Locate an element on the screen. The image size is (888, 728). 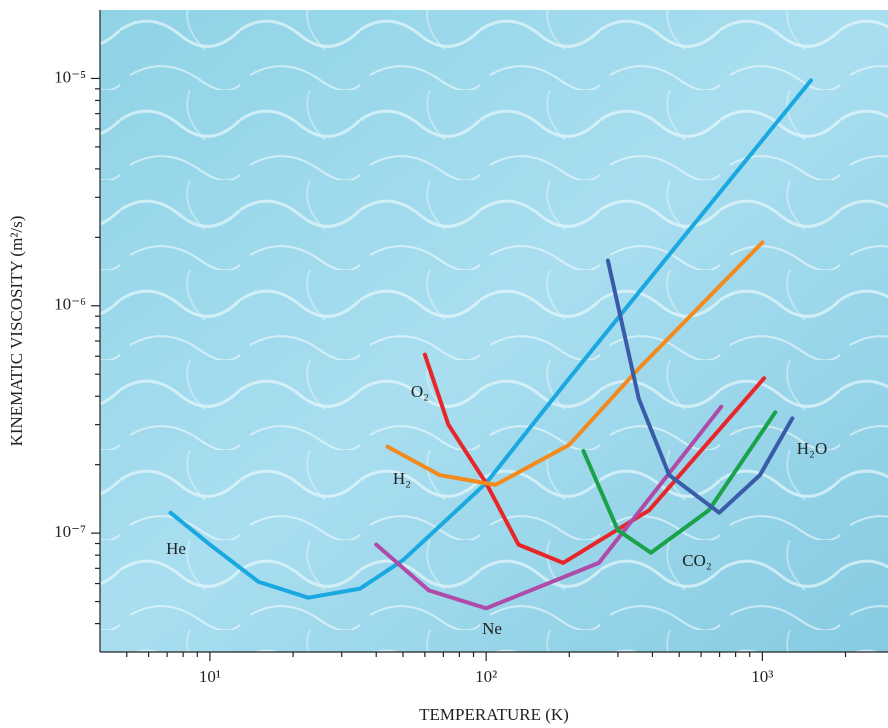
y-tick-label: 10⁻⁵ is located at coordinates (70, 76).